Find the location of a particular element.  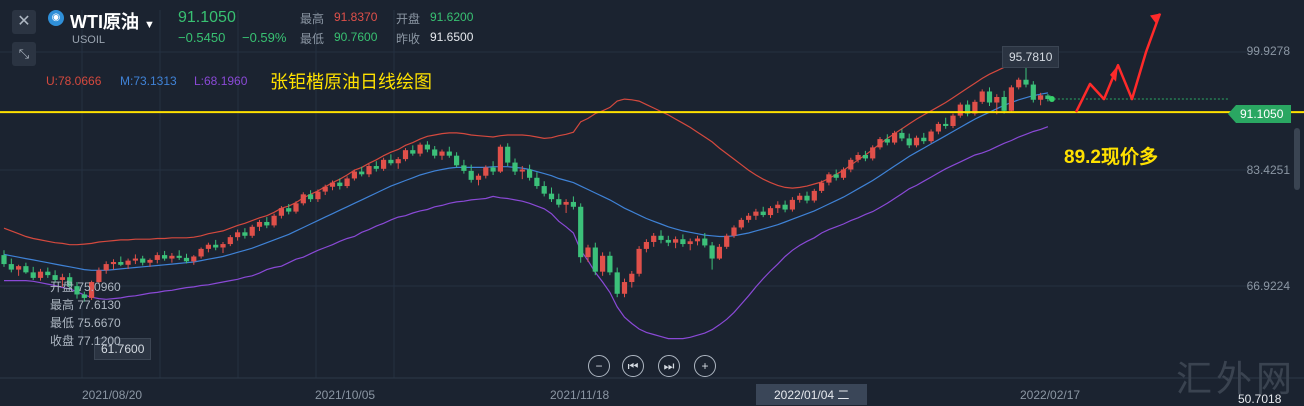

x-tick: 2021/08/20 is located at coordinates (112, 395).